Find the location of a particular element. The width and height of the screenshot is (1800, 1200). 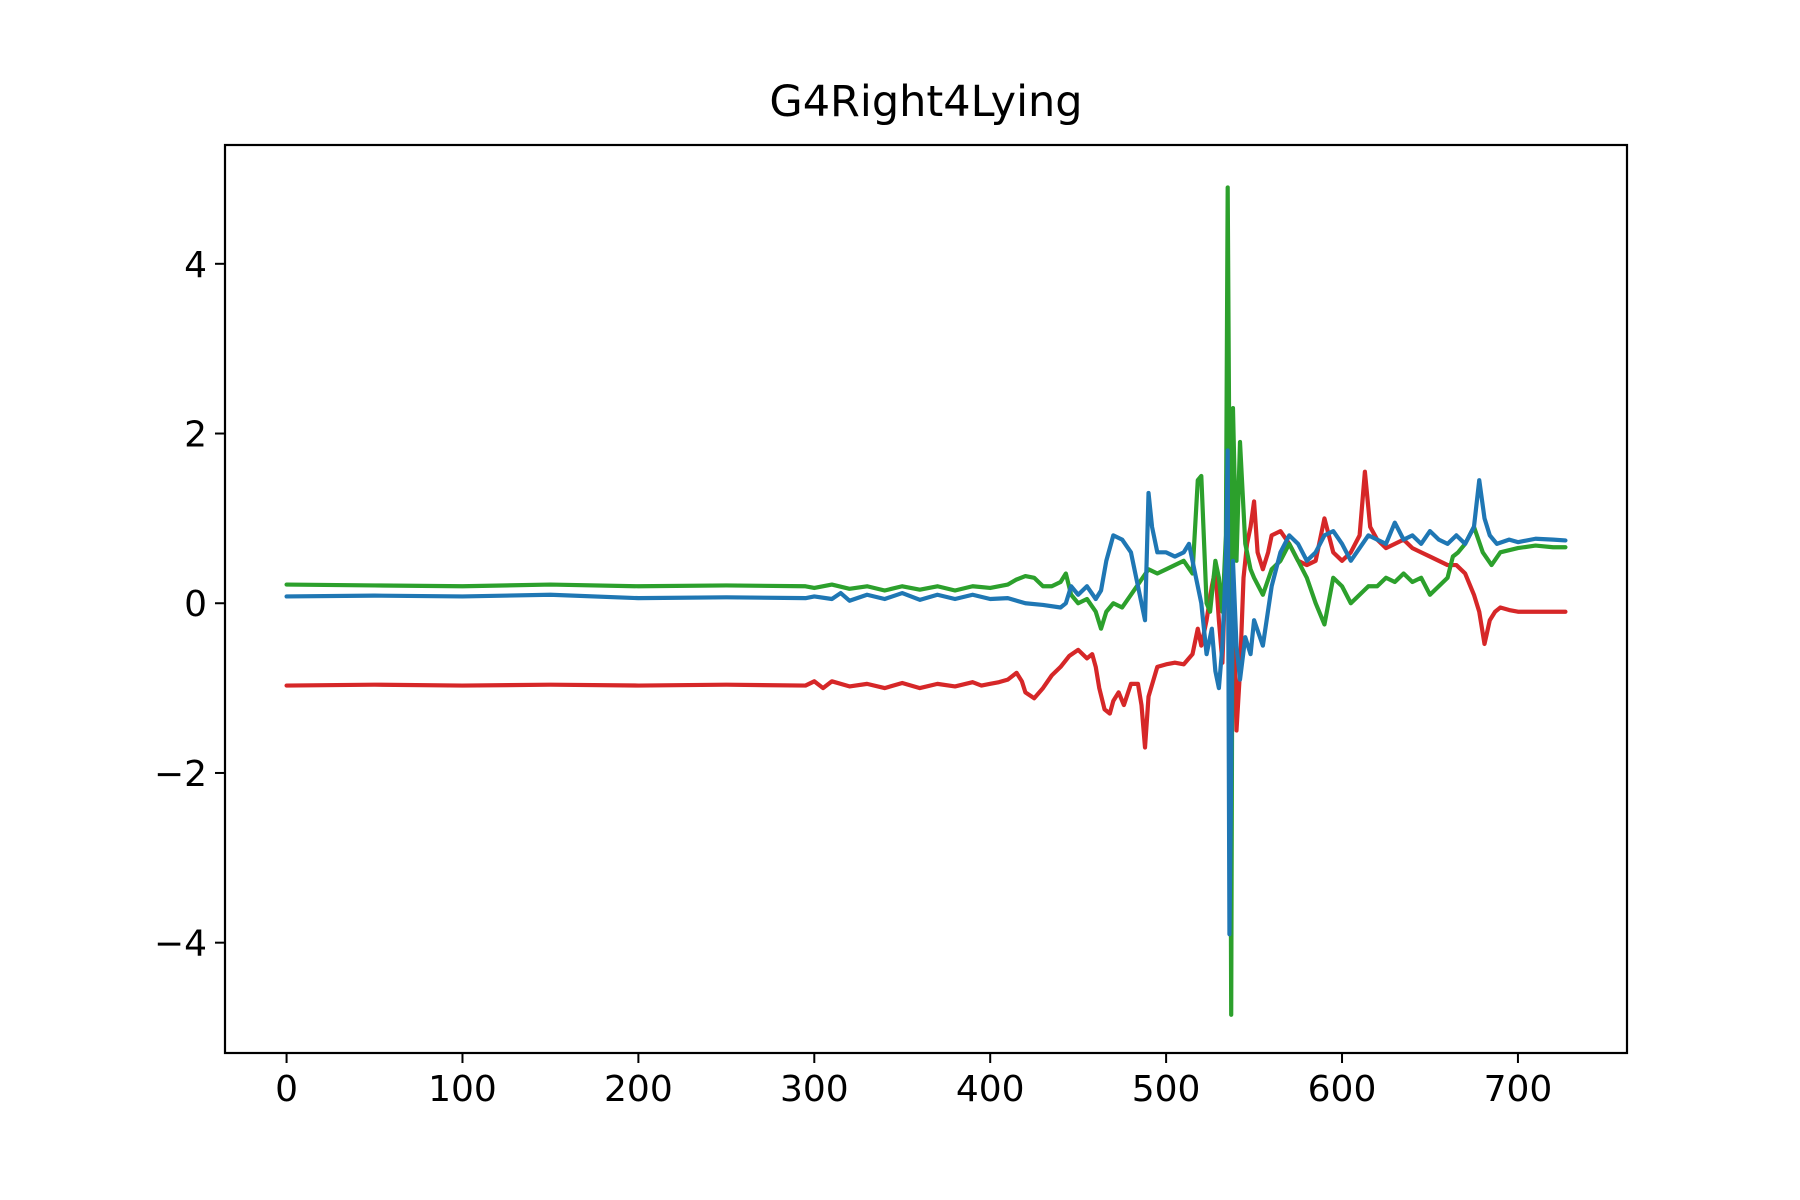

y-tick-label: 2 is located at coordinates (195, 435).